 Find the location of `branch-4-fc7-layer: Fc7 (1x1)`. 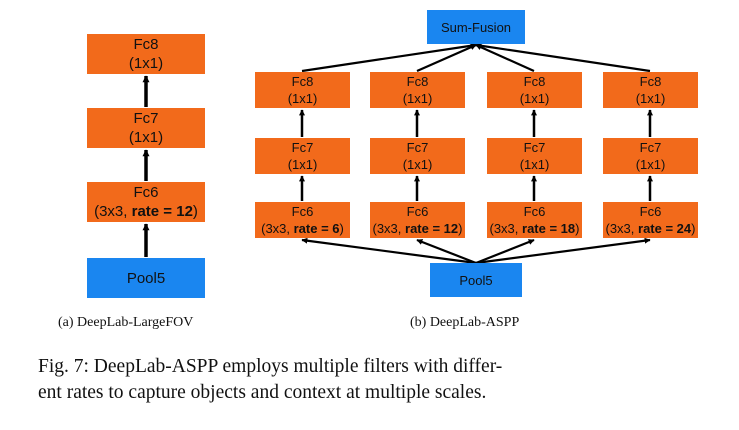

branch-4-fc7-layer: Fc7 (1x1) is located at coordinates (650, 156).